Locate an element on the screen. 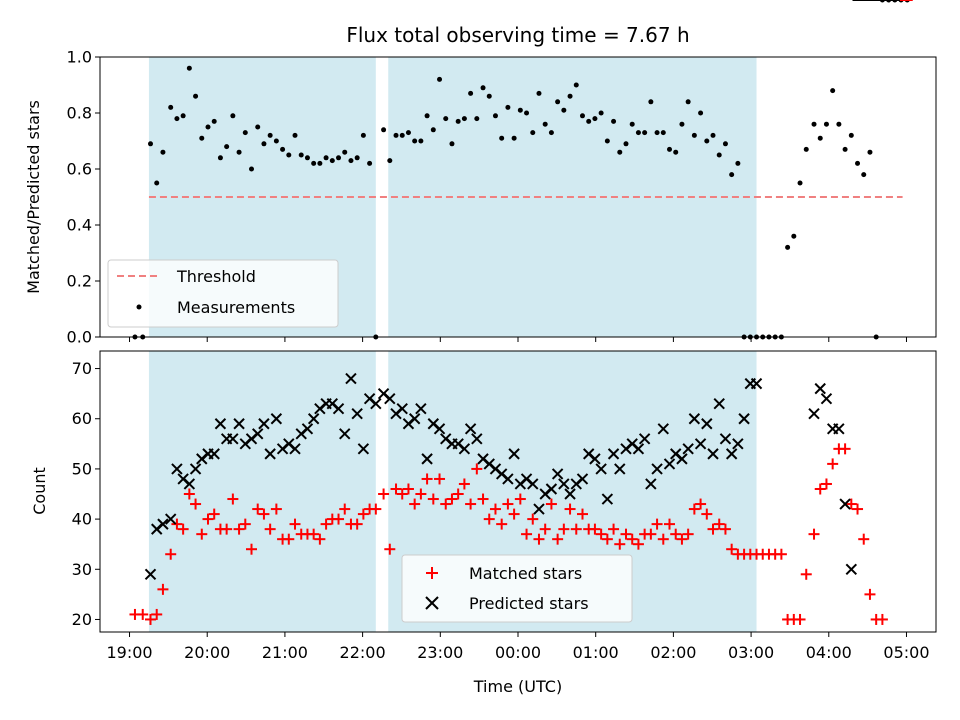 This screenshot has height=720, width=960. ratio-y-ticks: 0.0 0.2 0.4 0.6 0.8 1.0 is located at coordinates (83, 197).